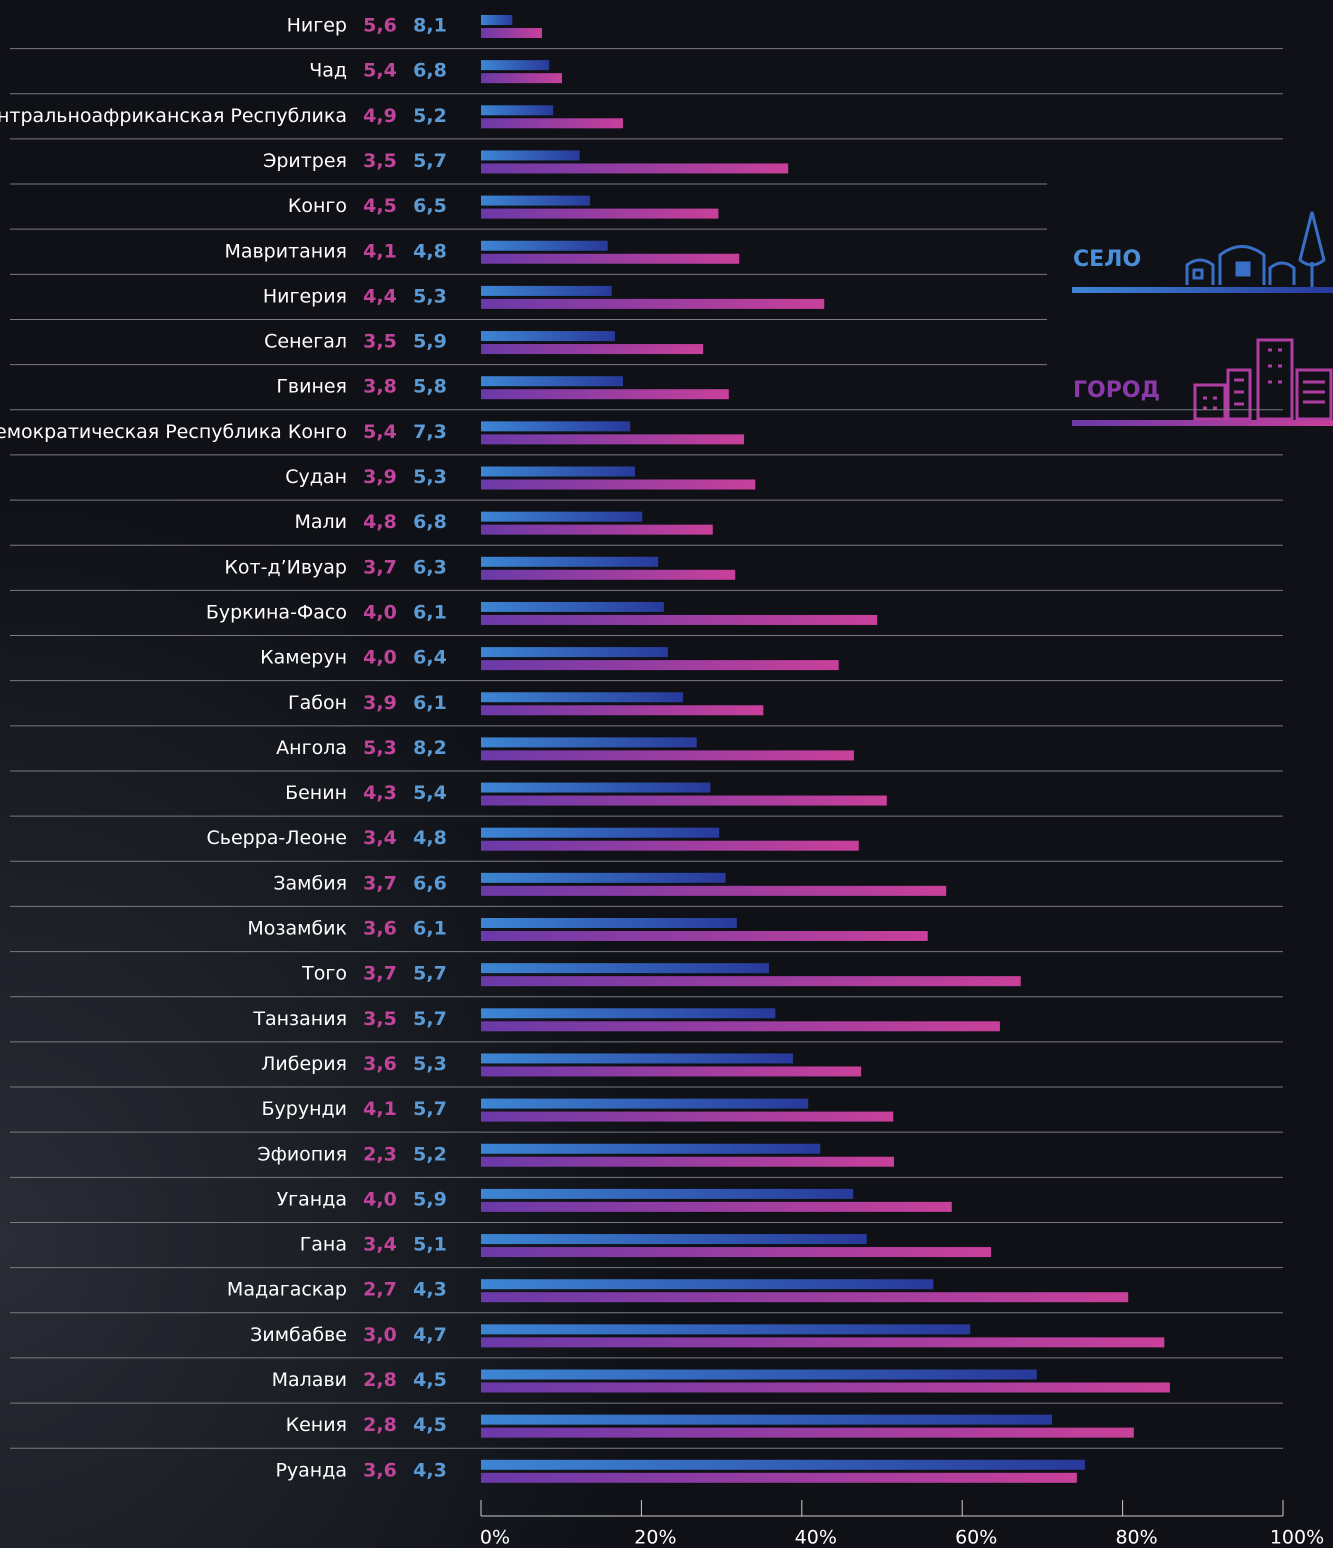 The height and width of the screenshot is (1548, 1333). Describe the element at coordinates (380, 432) in the screenshot. I see `value-1: 5,4` at that location.